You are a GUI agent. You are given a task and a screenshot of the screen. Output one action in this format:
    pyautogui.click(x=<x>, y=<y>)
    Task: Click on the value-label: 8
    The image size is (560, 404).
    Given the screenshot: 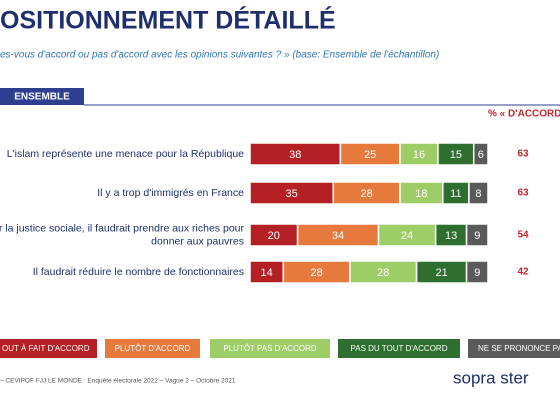 What is the action you would take?
    pyautogui.click(x=478, y=194)
    